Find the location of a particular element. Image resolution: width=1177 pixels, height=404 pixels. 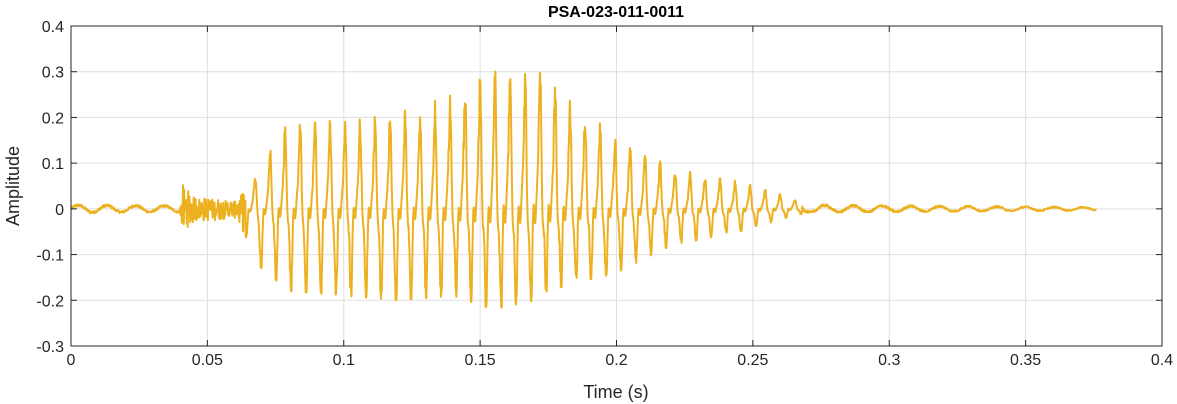

y-tick-label: 0.2 is located at coordinates (53, 118).